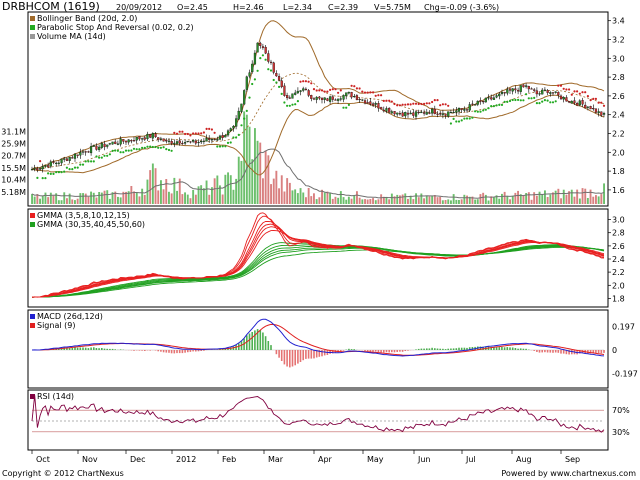 Image resolution: width=640 pixels, height=480 pixels. Describe the element at coordinates (13, 192) in the screenshot. I see `volume-y-tick-label: 5.18M` at that location.